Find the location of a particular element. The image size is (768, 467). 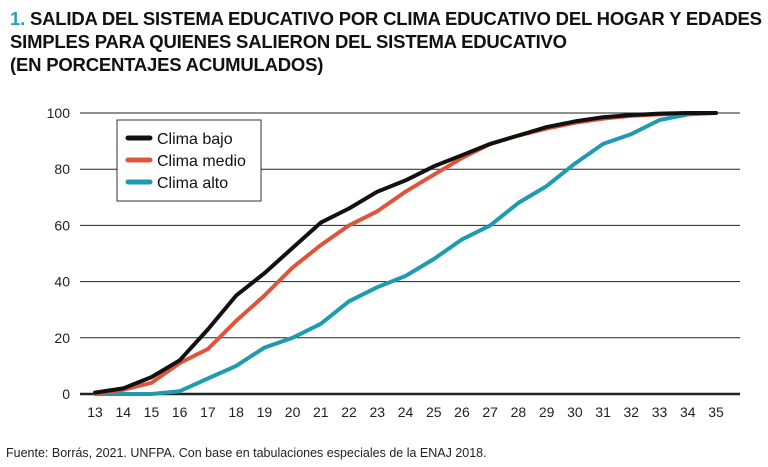

title-line-3: (EN PORCENTAJES ACUMULADOS) is located at coordinates (167, 64).